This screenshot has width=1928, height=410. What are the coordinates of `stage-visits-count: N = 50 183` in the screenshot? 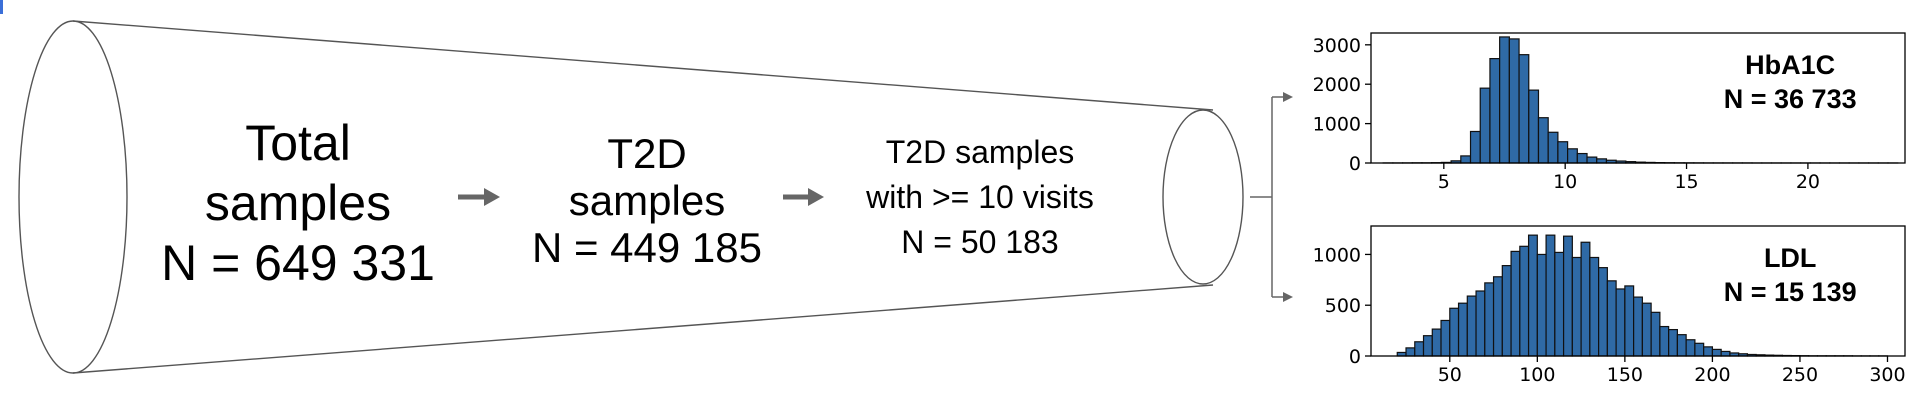 It's located at (979, 242).